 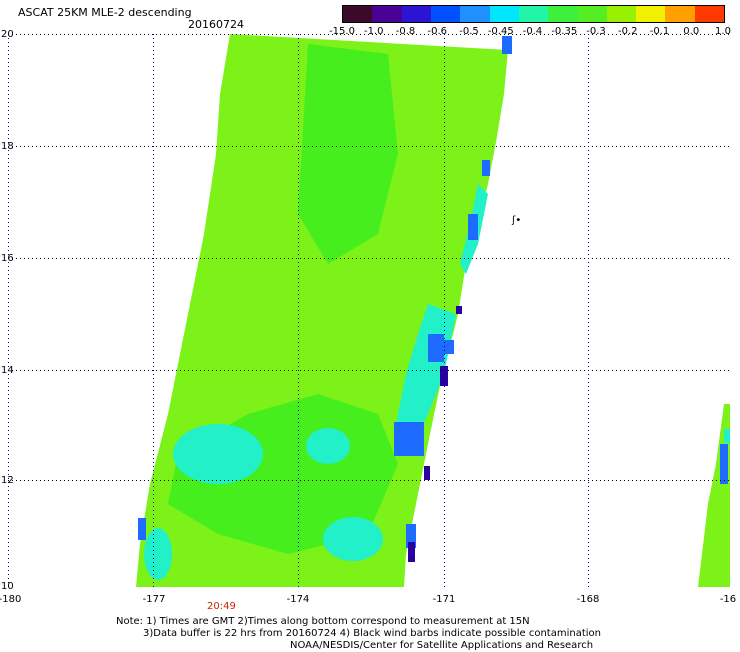 What do you see at coordinates (659, 31) in the screenshot?
I see `colorbar-label: -0.1` at bounding box center [659, 31].